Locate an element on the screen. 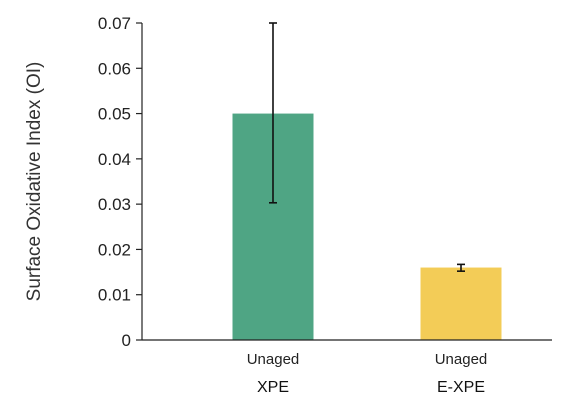 This screenshot has width=566, height=401. y-tick-label: 0.03 is located at coordinates (114, 204).